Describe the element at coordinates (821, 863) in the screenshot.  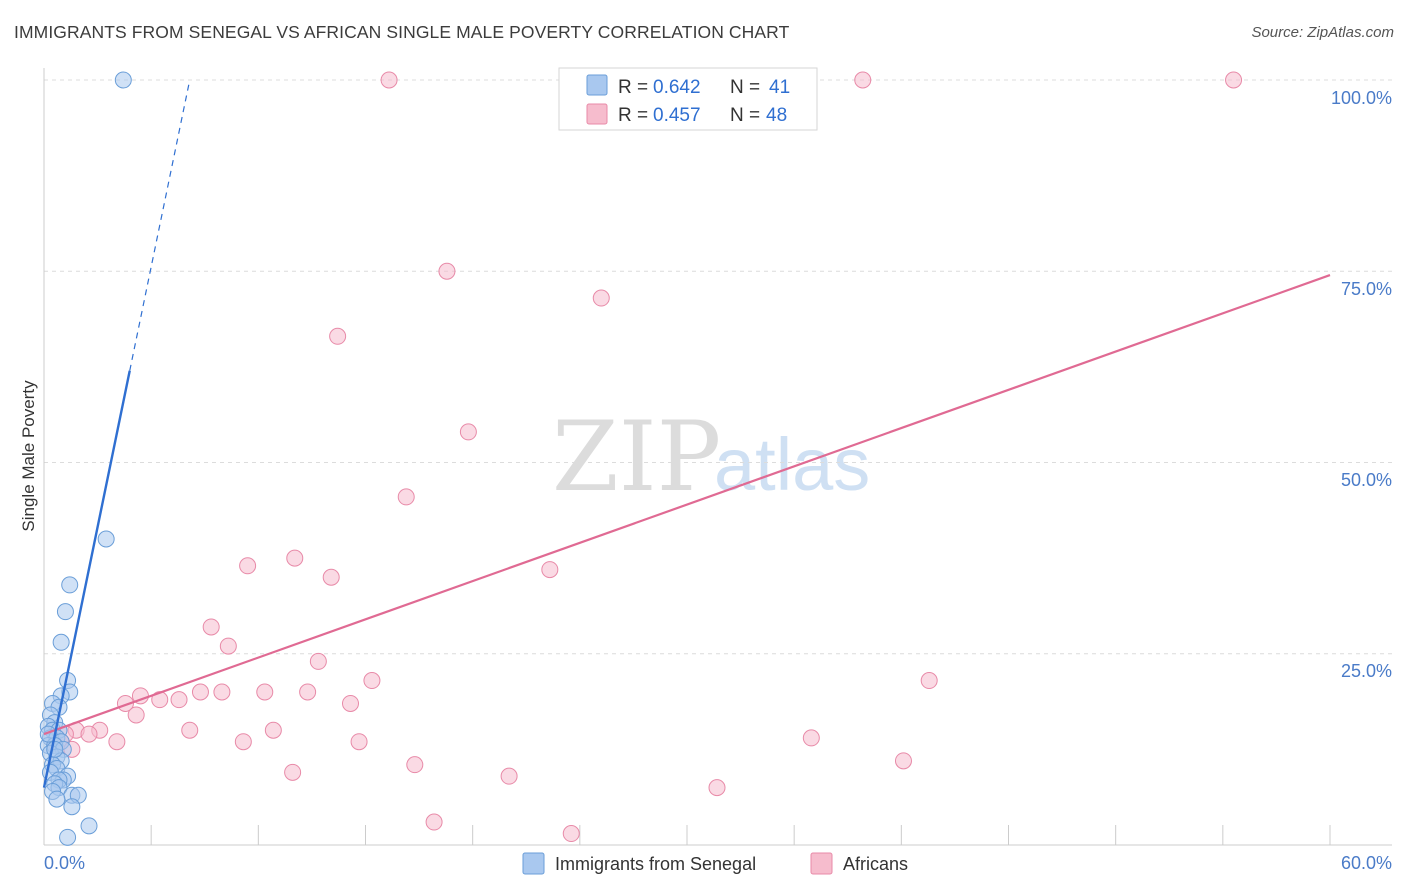
I see `bottom-legend-swatch-africans` at that location.